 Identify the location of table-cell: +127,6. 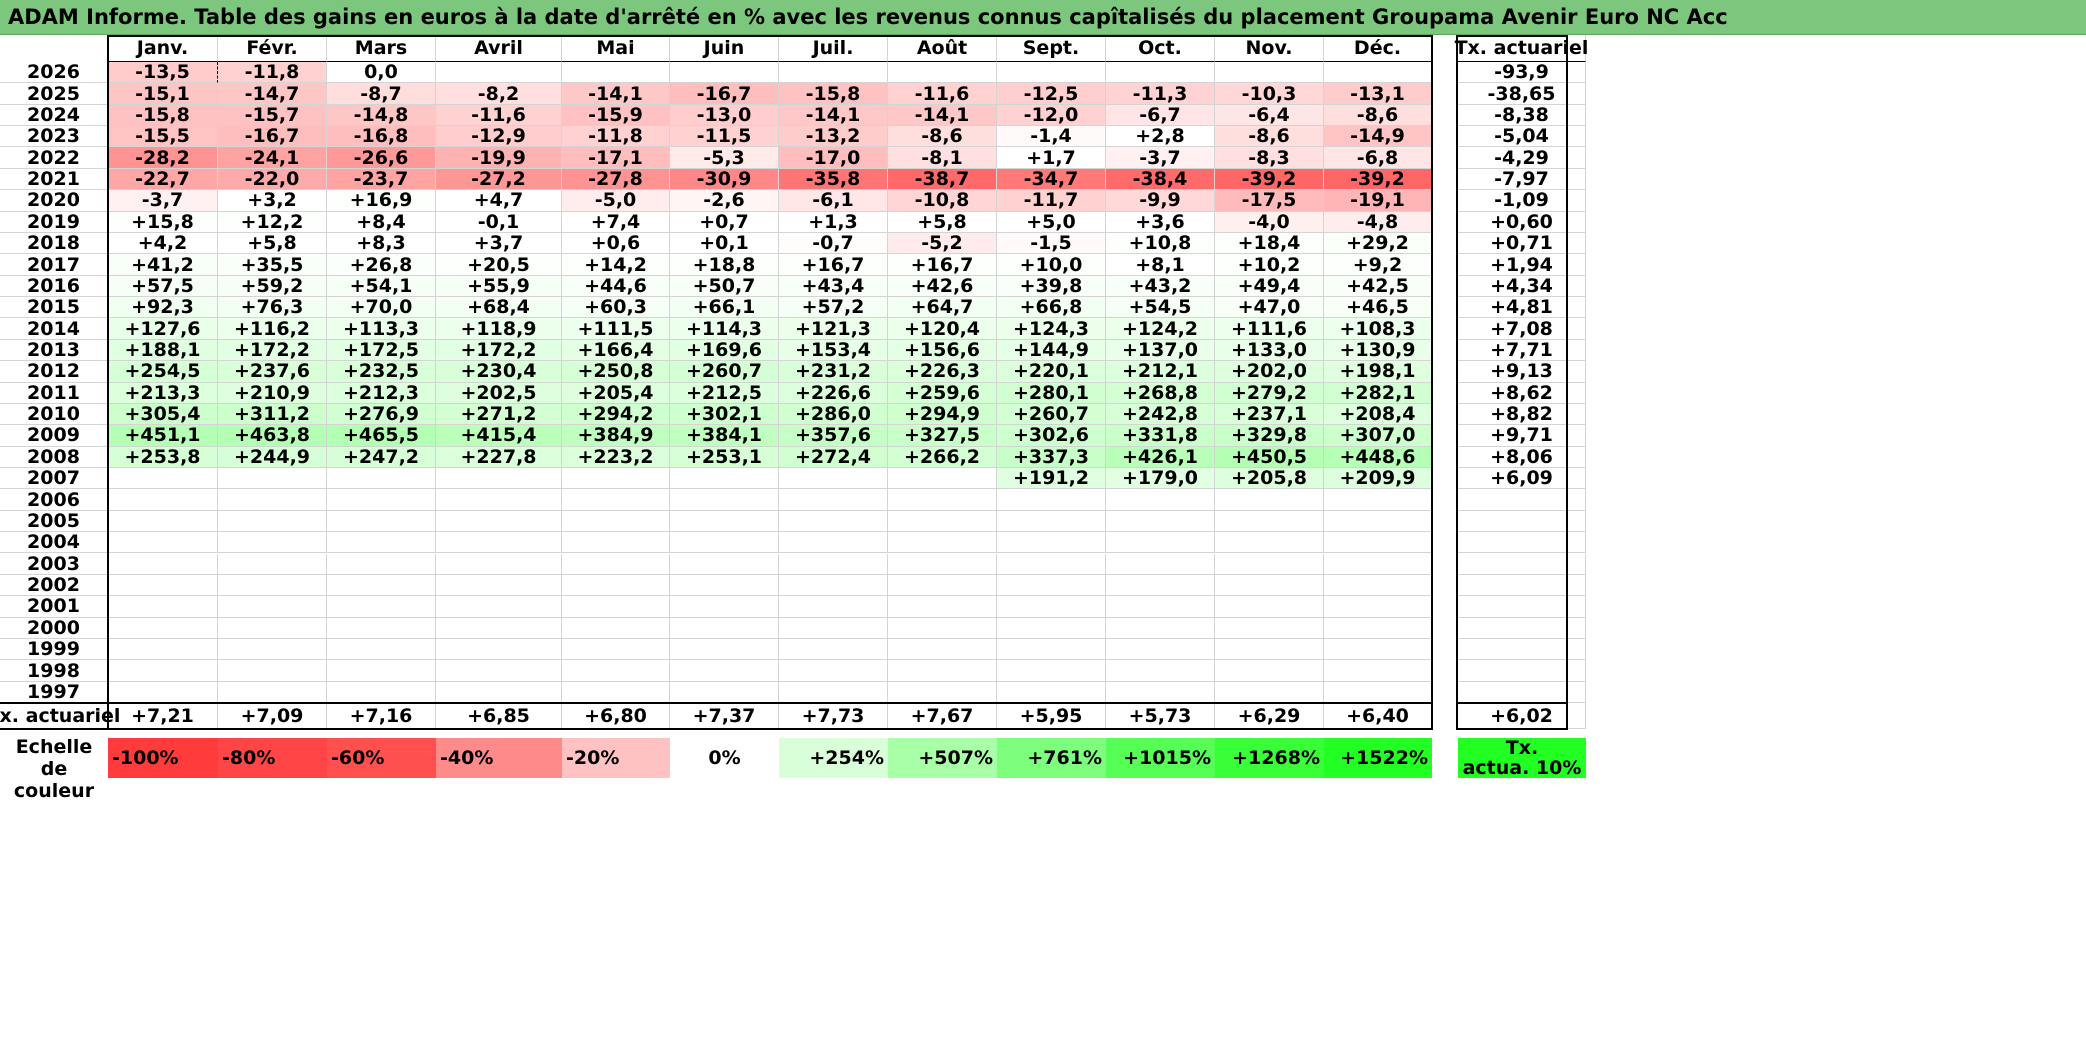
(163, 329).